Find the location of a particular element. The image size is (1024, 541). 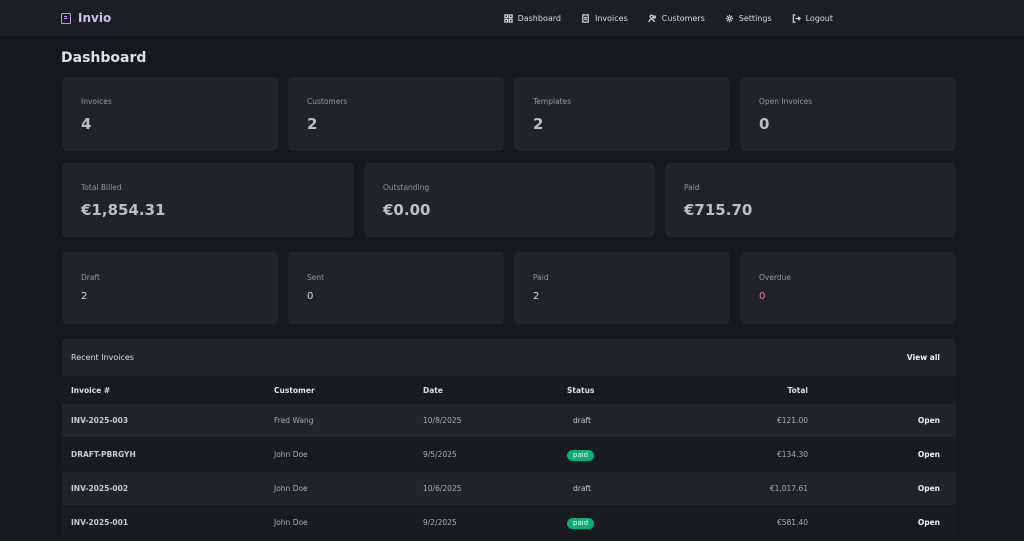

stat-card-paid-amount: Paid €715.70 is located at coordinates (810, 200).